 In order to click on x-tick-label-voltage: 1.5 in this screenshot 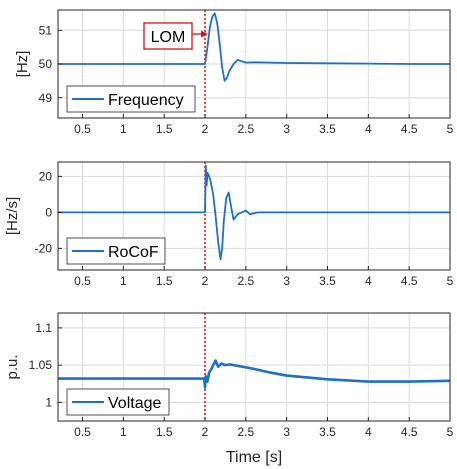, I will do `click(164, 432)`.